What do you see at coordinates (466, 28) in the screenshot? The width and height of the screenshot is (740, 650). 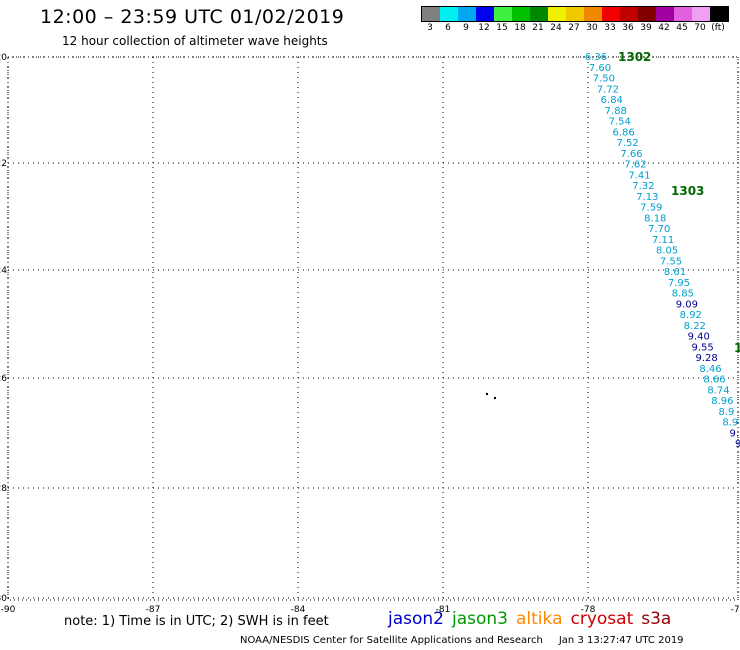 I see `legend-label: 9` at bounding box center [466, 28].